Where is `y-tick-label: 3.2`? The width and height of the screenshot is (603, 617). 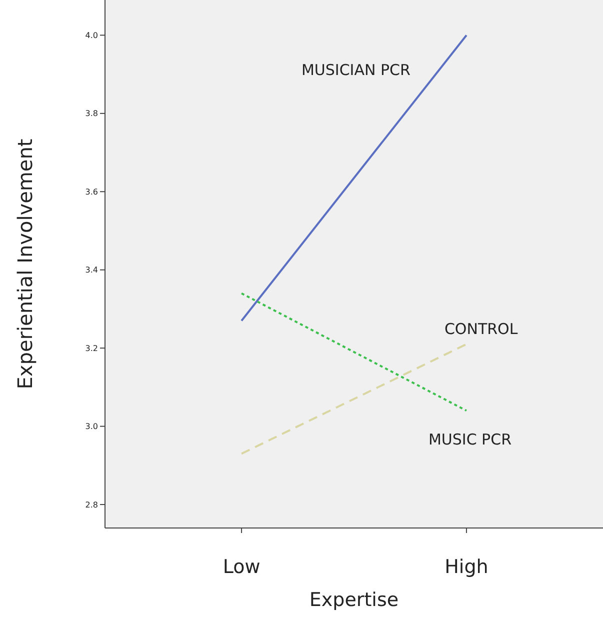
y-tick-label: 3.2 is located at coordinates (91, 348).